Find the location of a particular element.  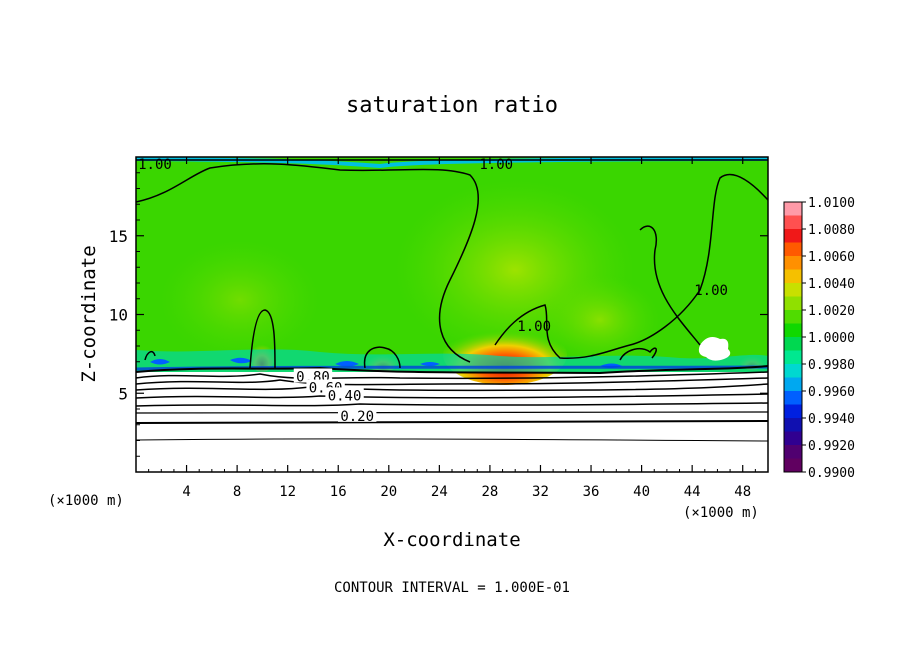

x-axis-label: X-coordinate is located at coordinates (451, 540).